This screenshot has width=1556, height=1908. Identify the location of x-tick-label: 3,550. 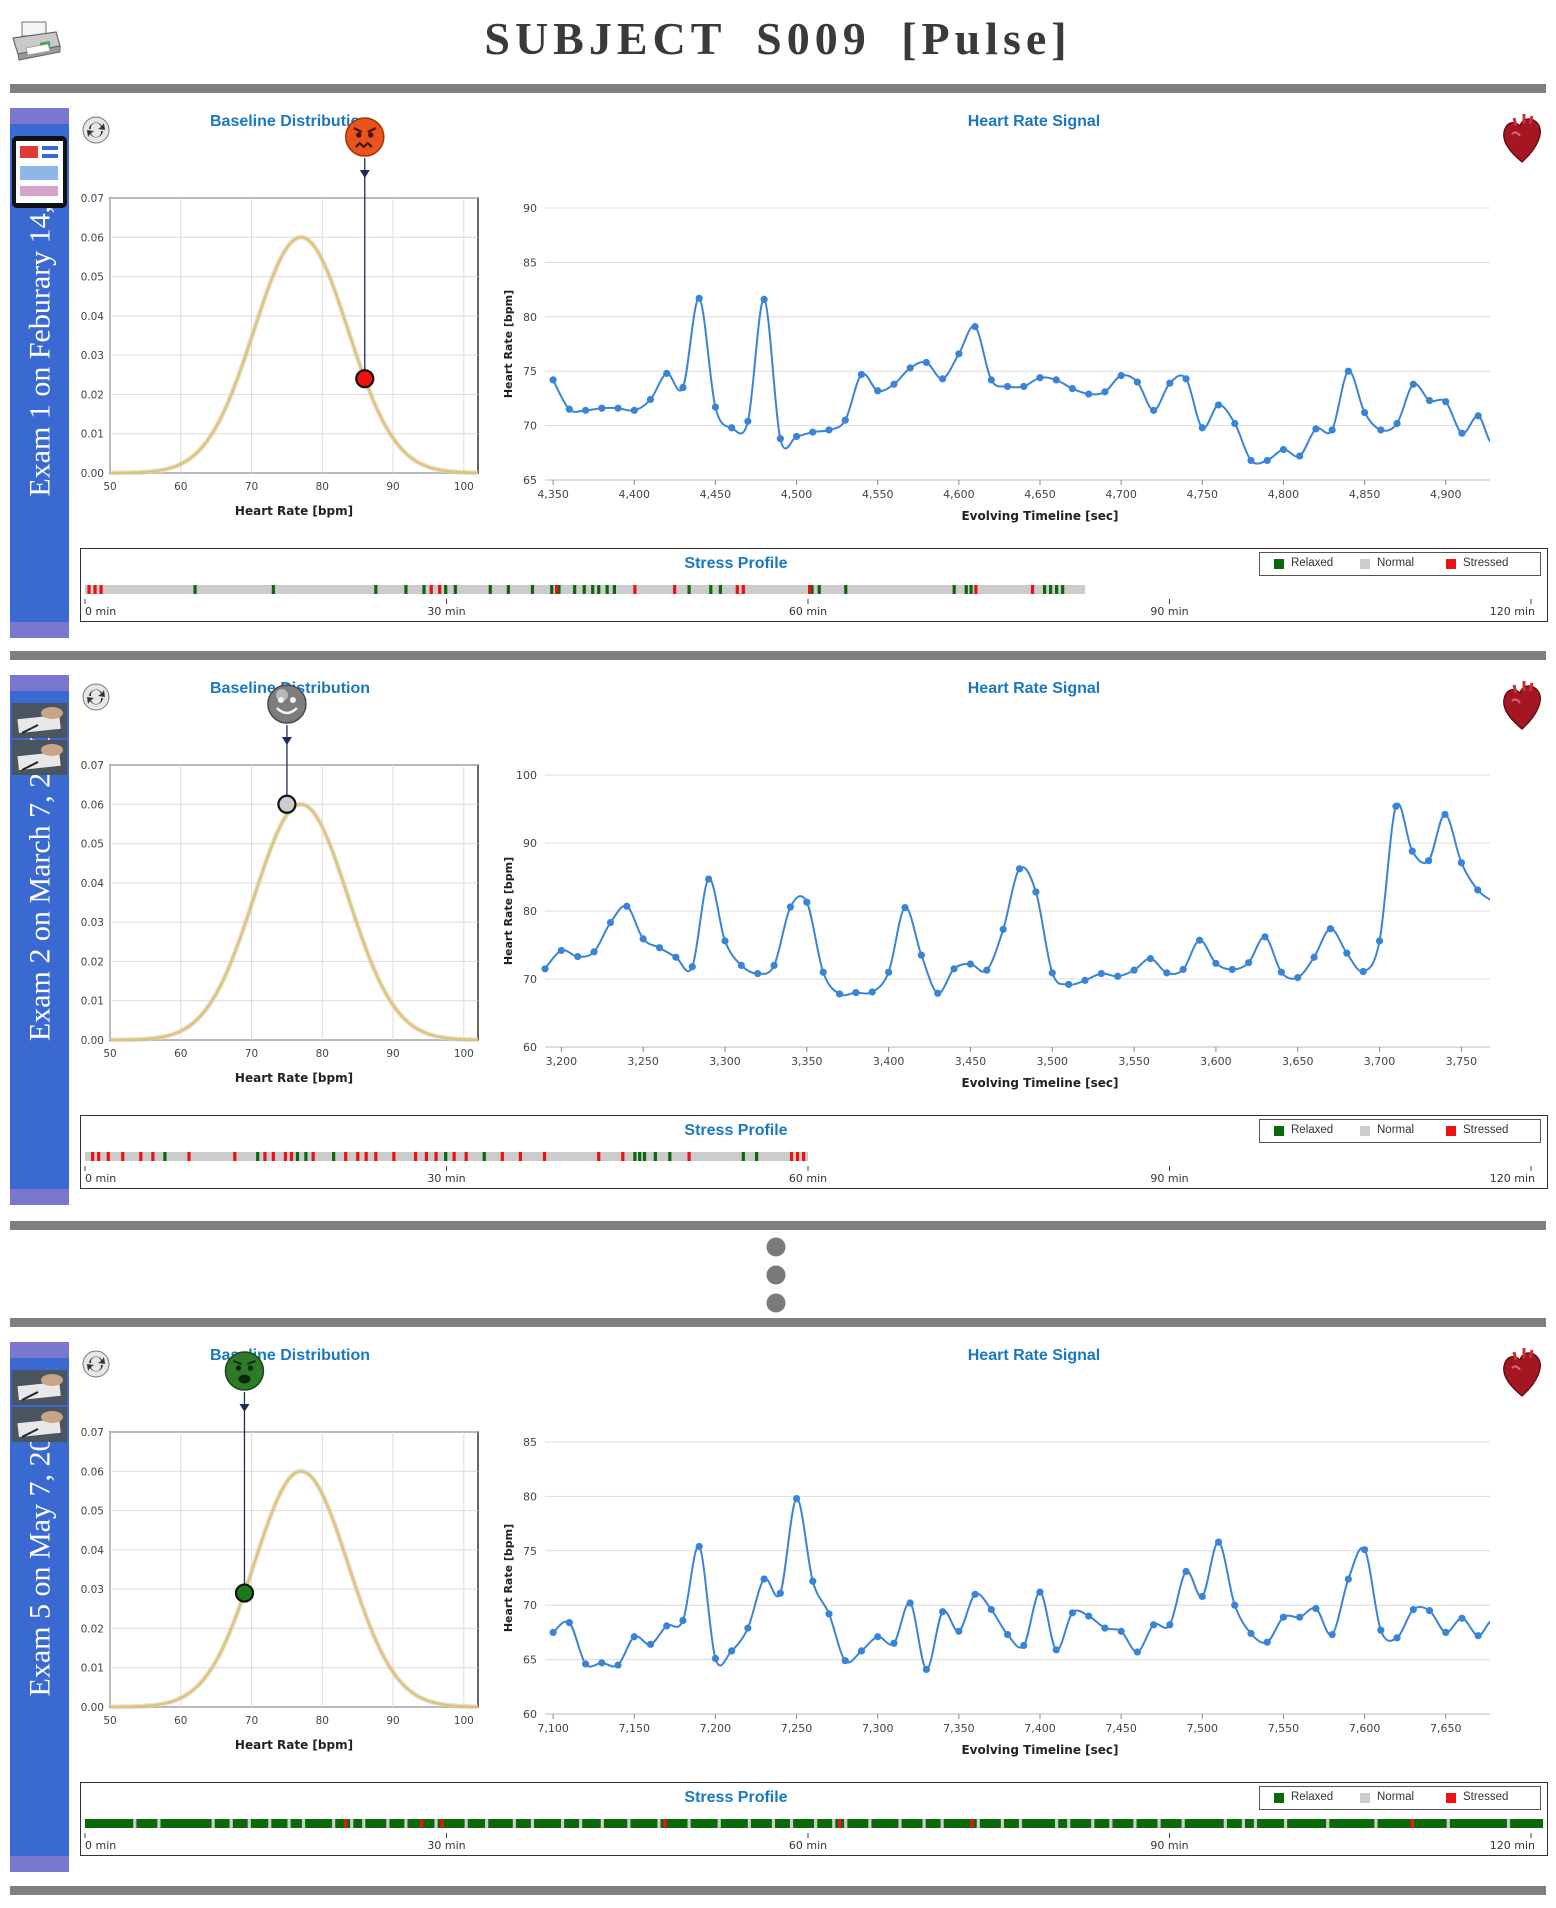
(1134, 1061).